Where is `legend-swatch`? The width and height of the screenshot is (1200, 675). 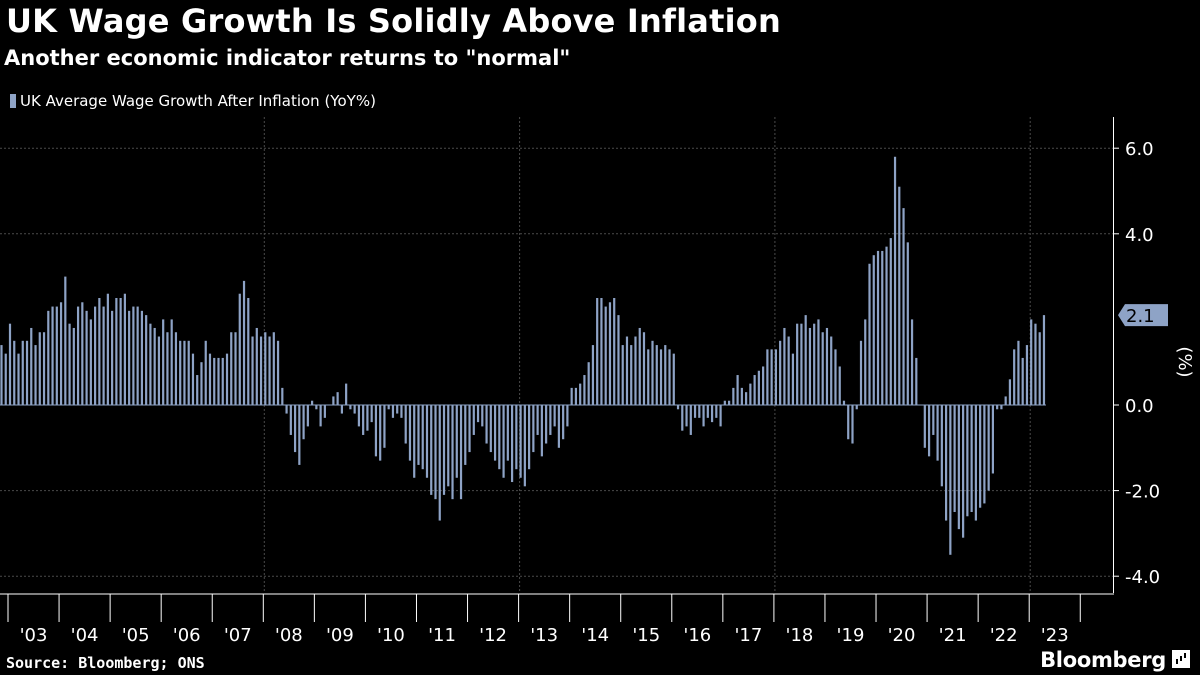 legend-swatch is located at coordinates (13, 101).